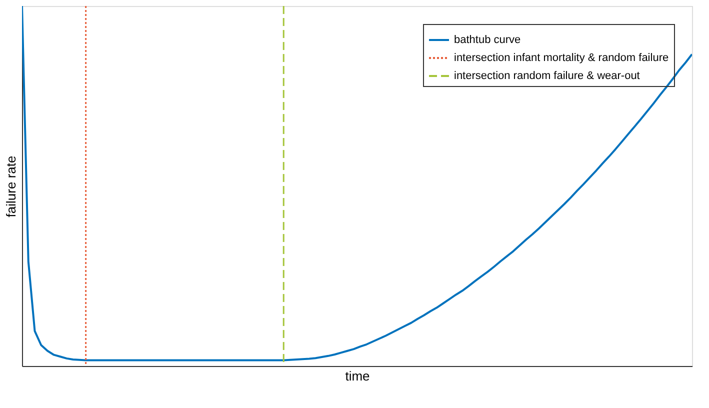 This screenshot has width=709, height=408. I want to click on x-axis-title: time, so click(357, 376).